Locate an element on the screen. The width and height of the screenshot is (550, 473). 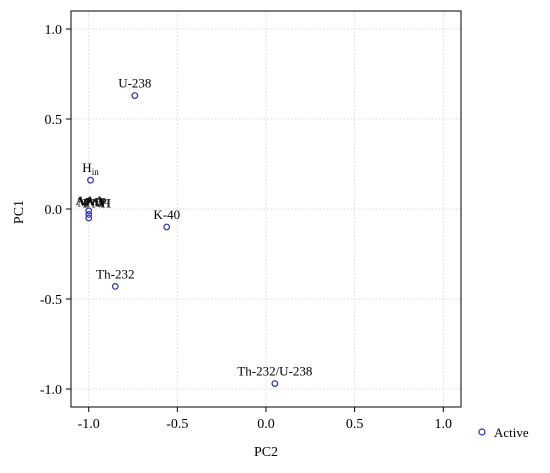
y-tick-label: 0.5 is located at coordinates (54, 120).